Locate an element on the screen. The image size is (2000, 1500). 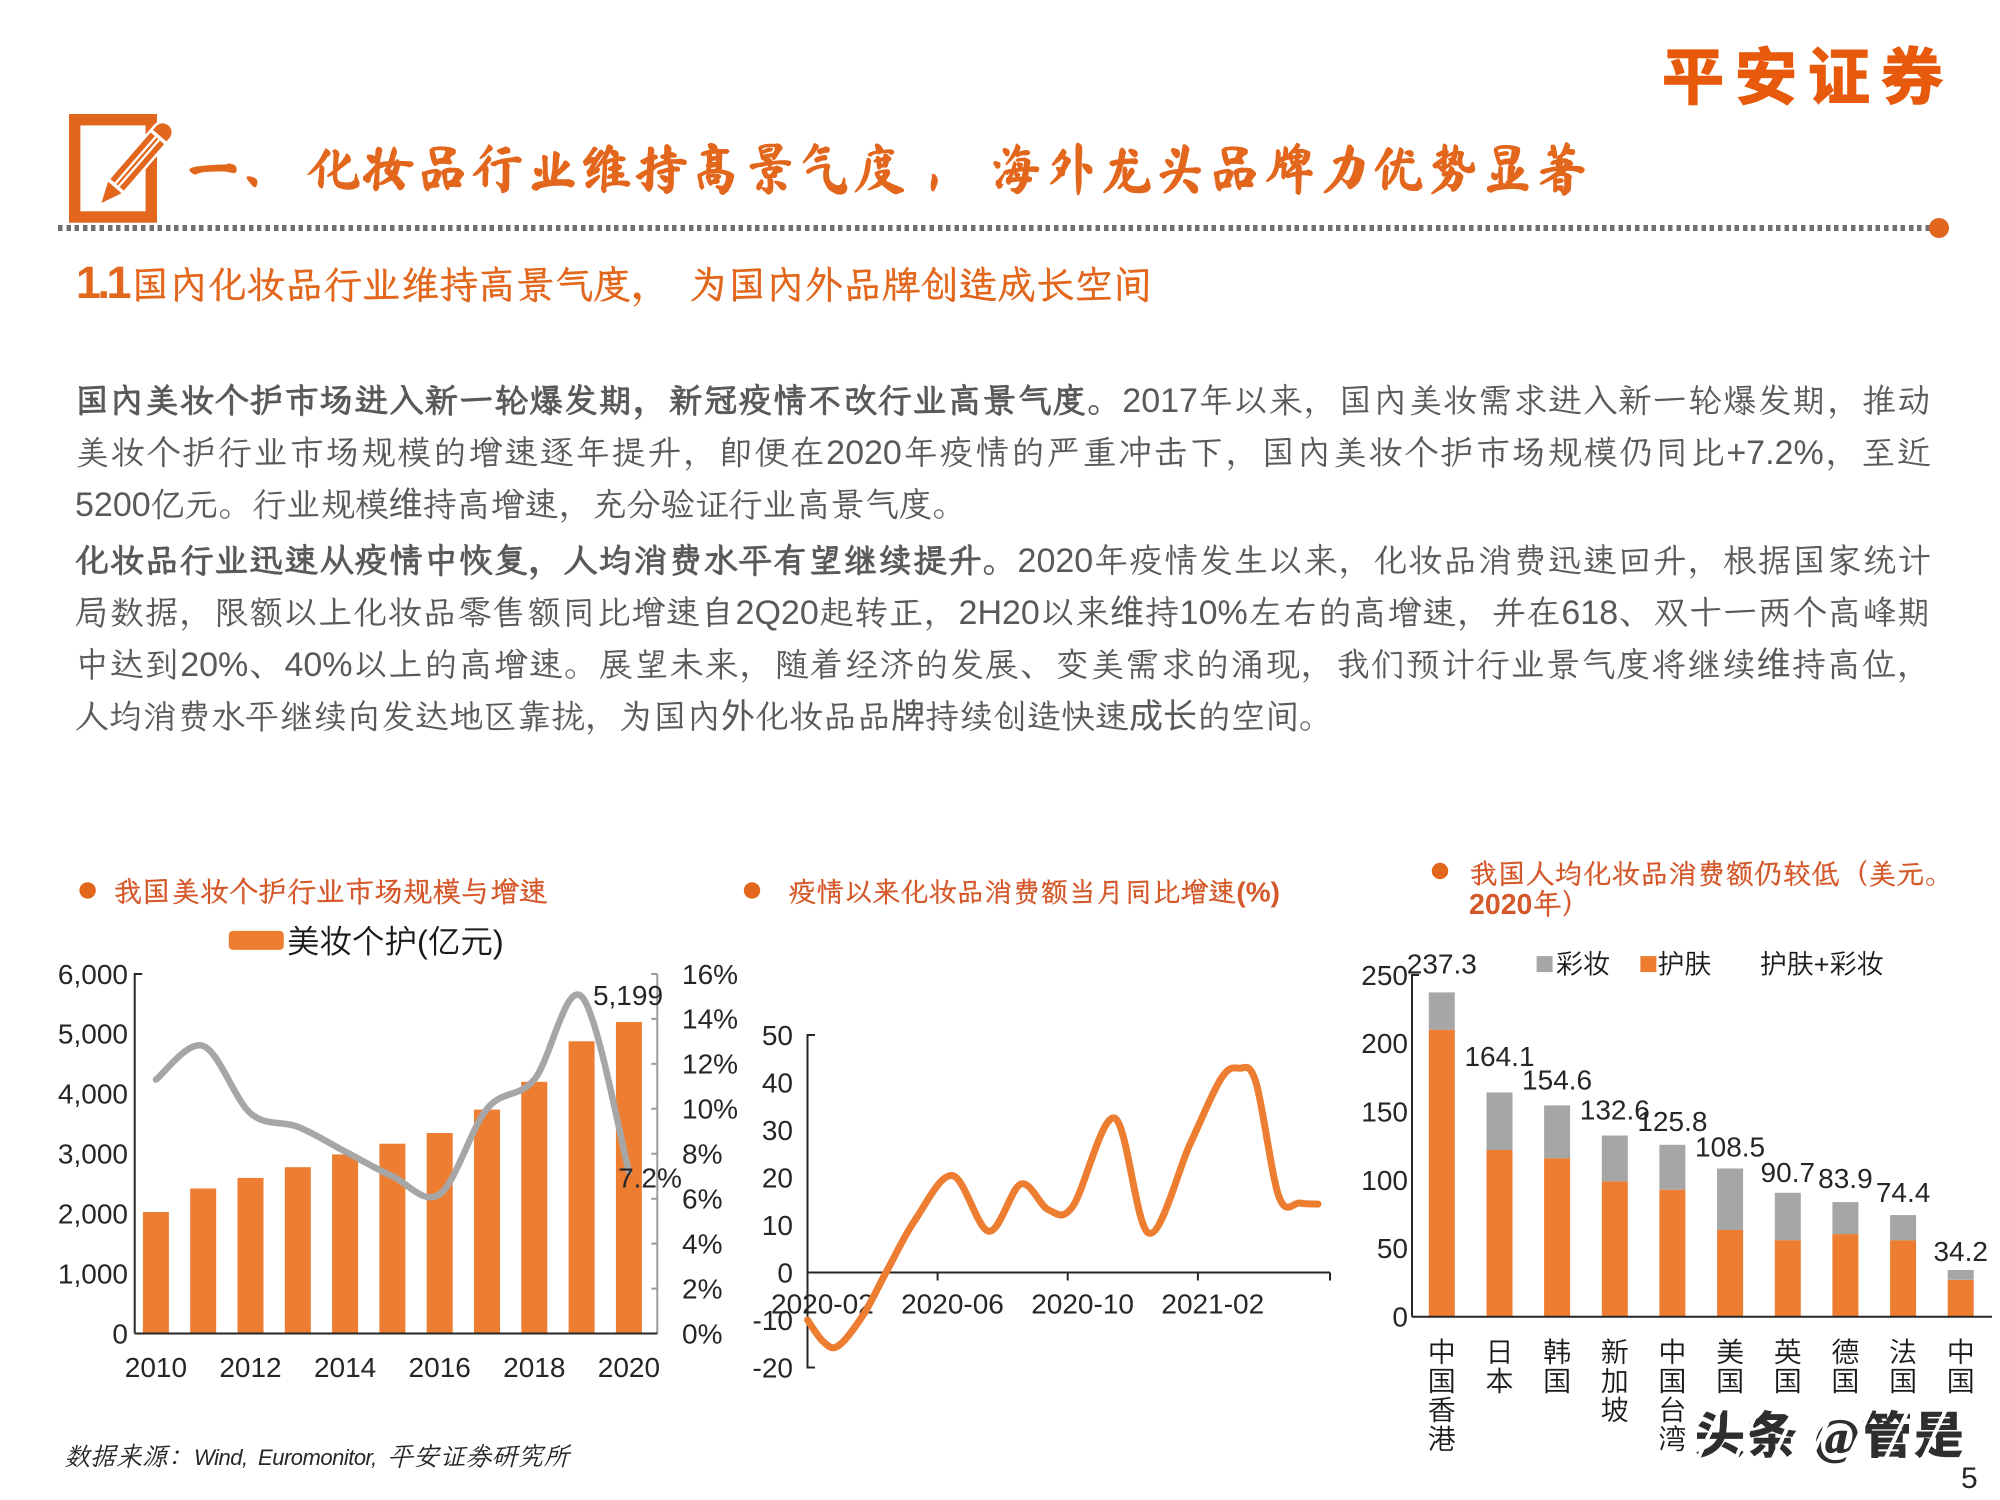
svg-text: 坡 is located at coordinates (1615, 1410).